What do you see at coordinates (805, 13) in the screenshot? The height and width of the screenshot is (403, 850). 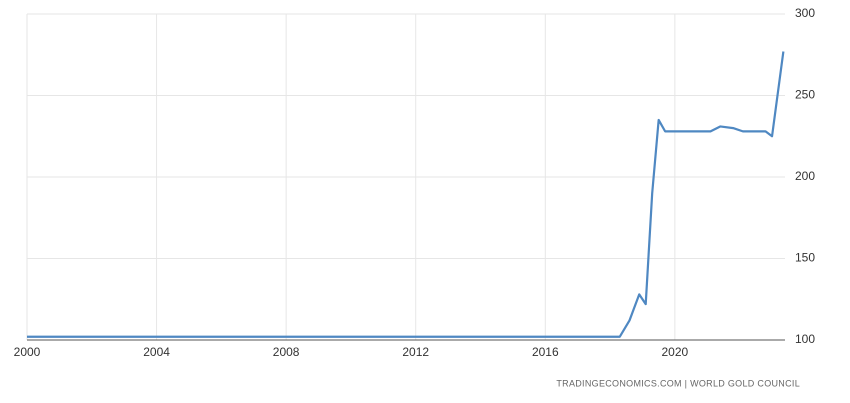 I see `y-tick-label: 300` at bounding box center [805, 13].